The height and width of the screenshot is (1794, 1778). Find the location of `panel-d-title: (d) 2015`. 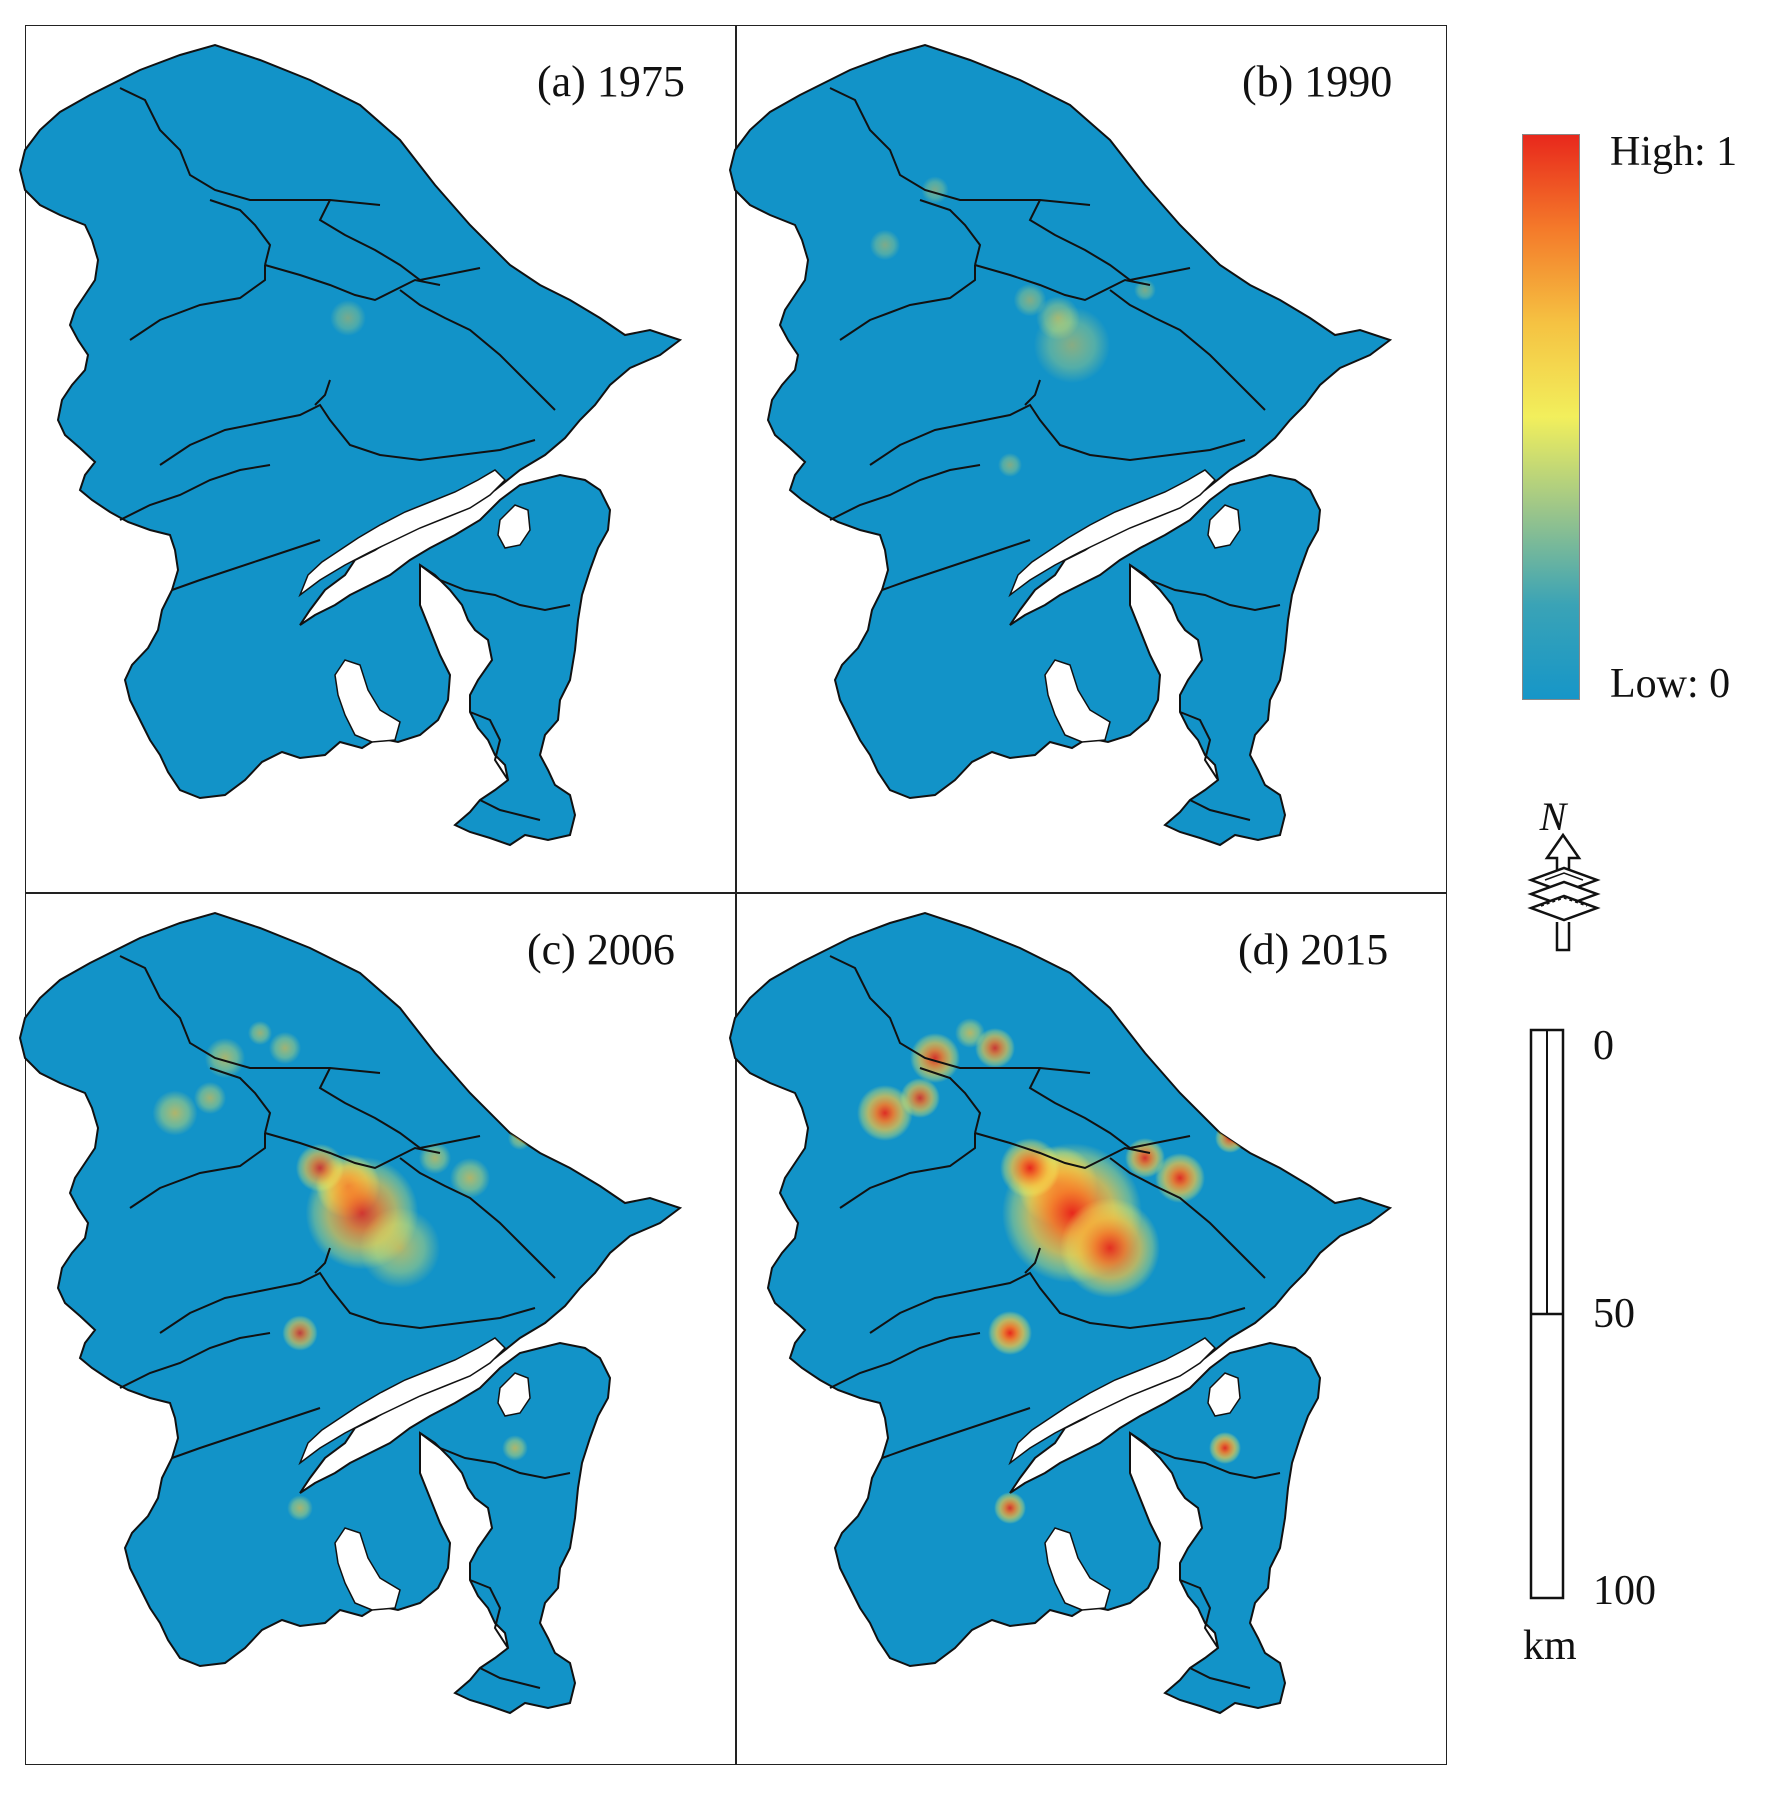

panel-d-title: (d) 2015 is located at coordinates (1313, 949).